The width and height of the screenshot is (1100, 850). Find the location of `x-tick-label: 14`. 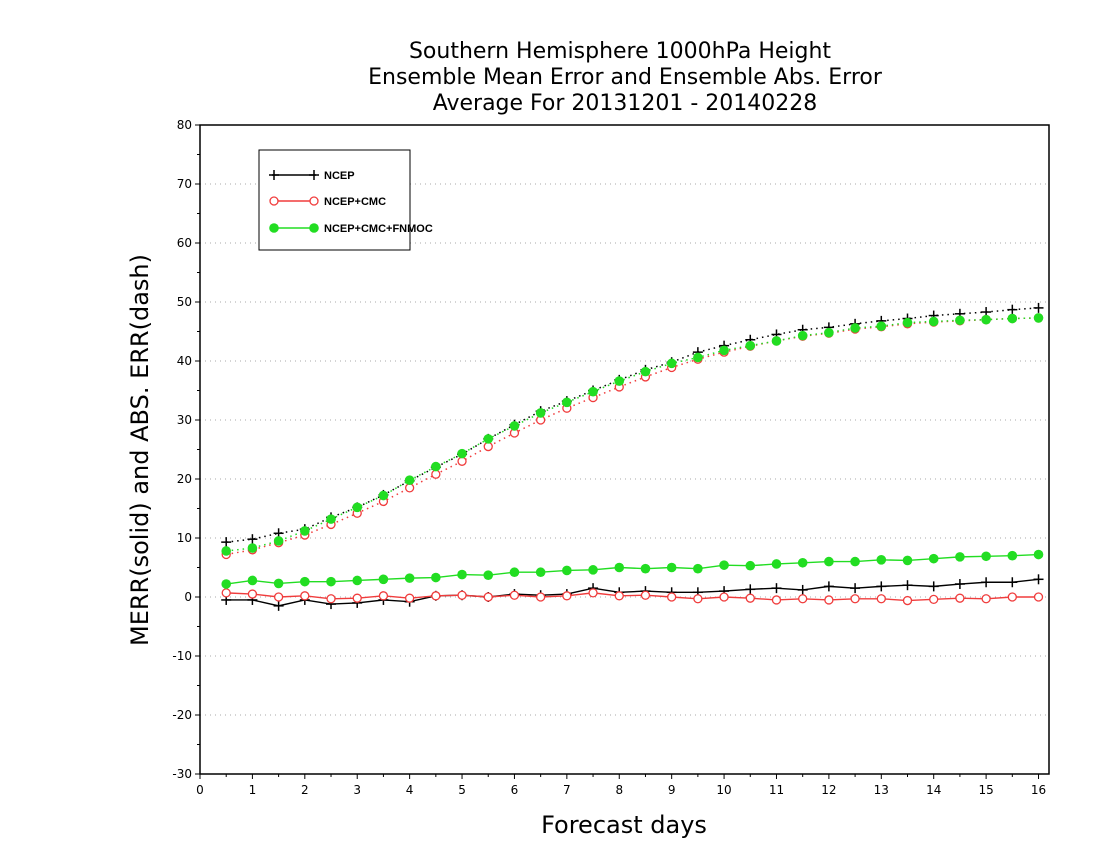

x-tick-label: 14 is located at coordinates (933, 790).